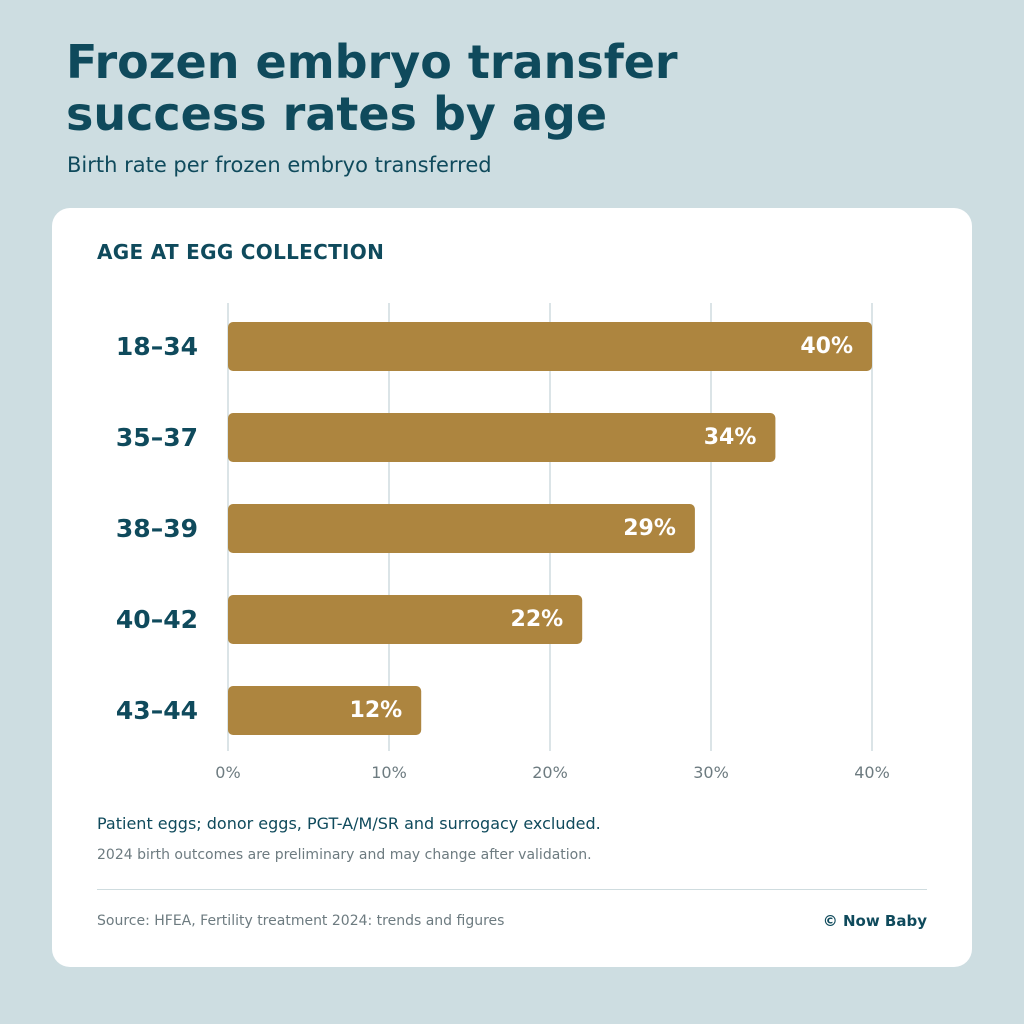 The image size is (1024, 1024). Describe the element at coordinates (649, 528) in the screenshot. I see `bar-value-label: 29%` at that location.